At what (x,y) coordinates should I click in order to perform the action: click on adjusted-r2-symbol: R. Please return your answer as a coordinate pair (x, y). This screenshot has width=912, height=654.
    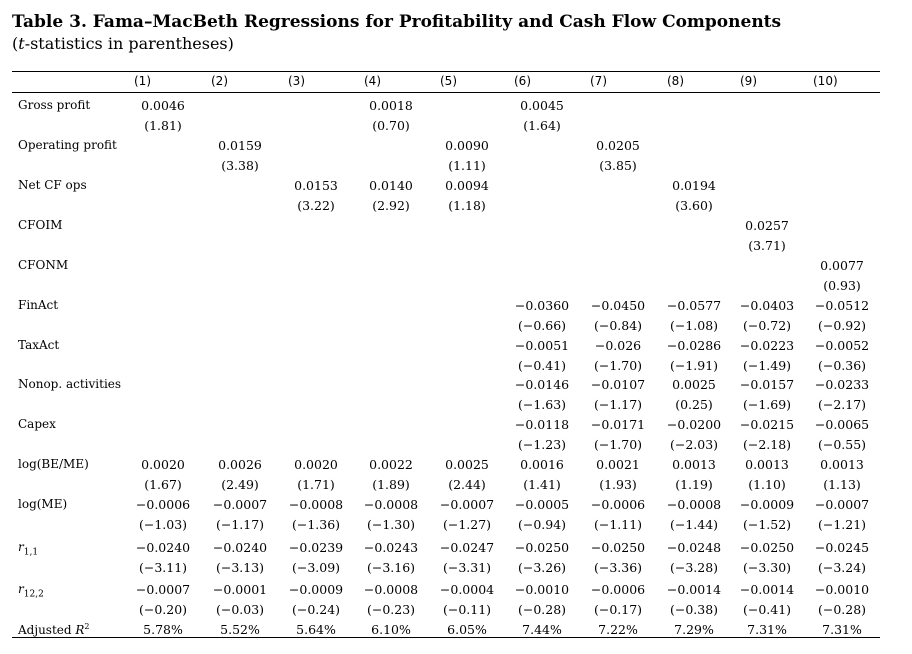
    Looking at the image, I should click on (80, 630).